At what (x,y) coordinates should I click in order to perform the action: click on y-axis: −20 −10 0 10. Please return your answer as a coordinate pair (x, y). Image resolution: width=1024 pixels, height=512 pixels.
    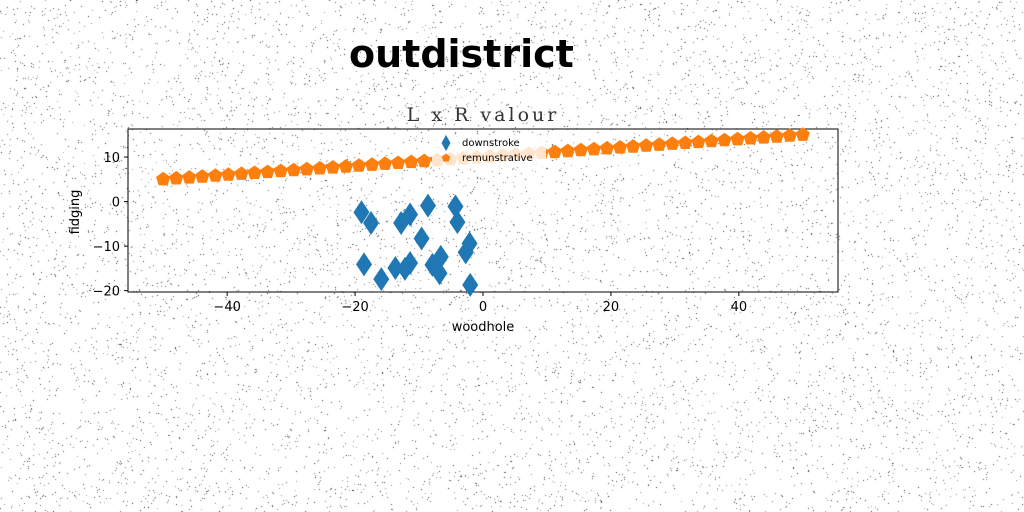
    Looking at the image, I should click on (110, 225).